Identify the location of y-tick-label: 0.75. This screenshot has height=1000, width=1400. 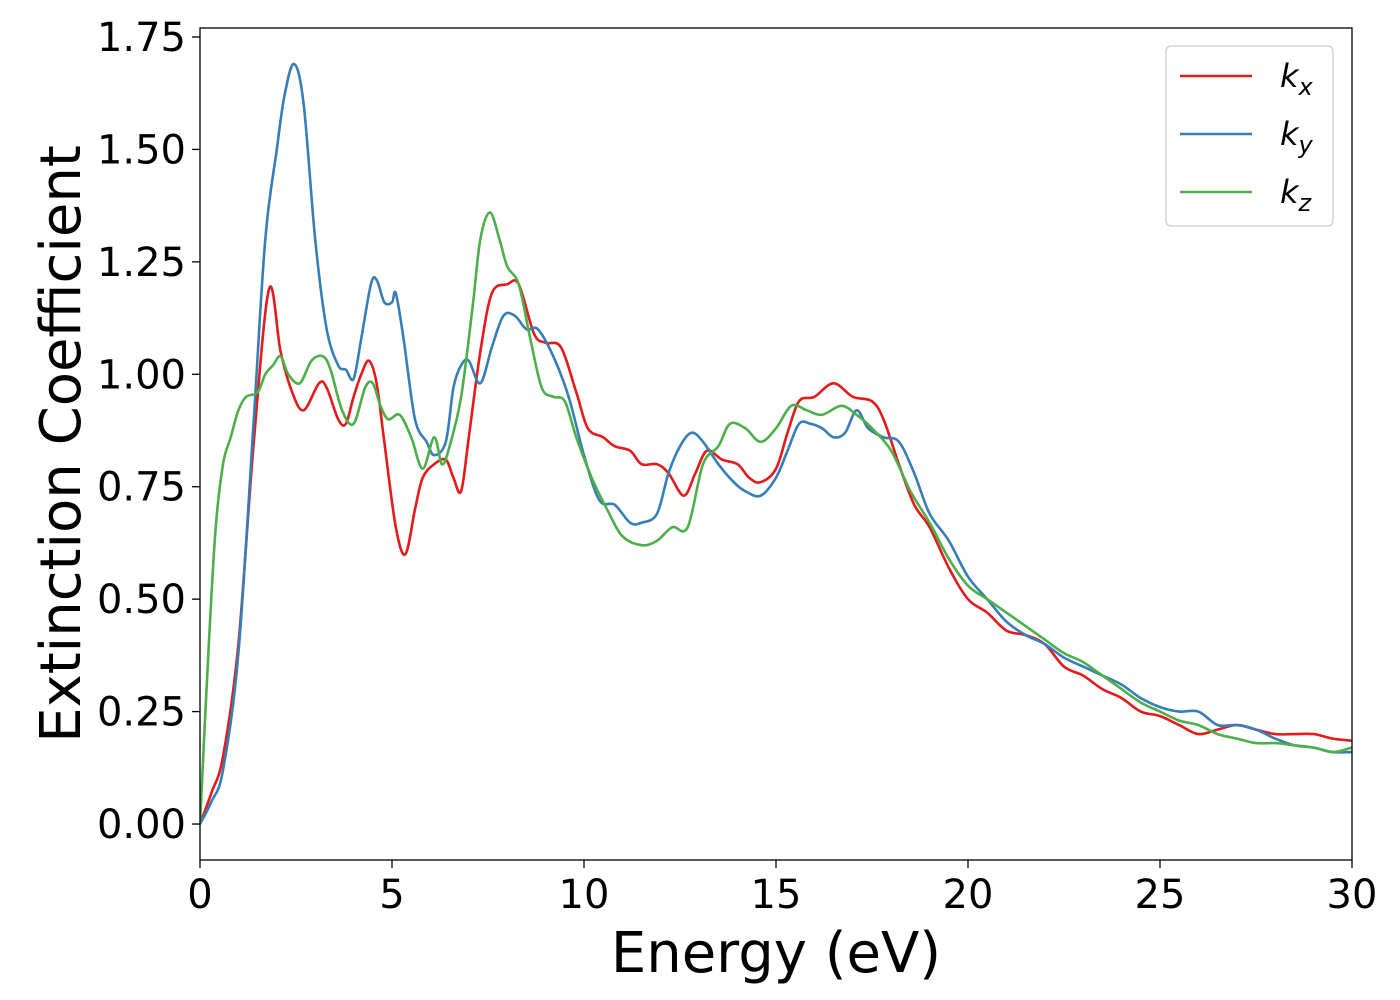
(141, 488).